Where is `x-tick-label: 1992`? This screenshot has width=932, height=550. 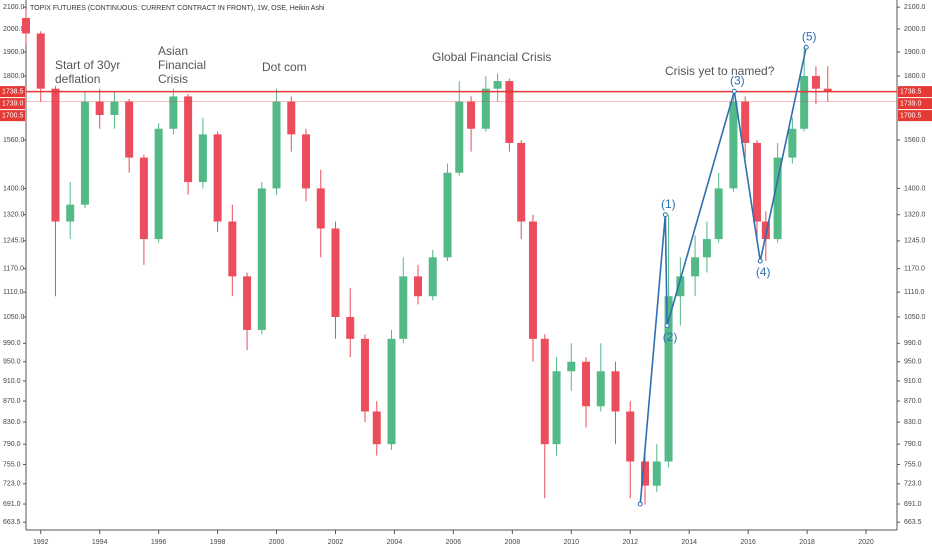
x-tick-label: 1992 is located at coordinates (41, 542).